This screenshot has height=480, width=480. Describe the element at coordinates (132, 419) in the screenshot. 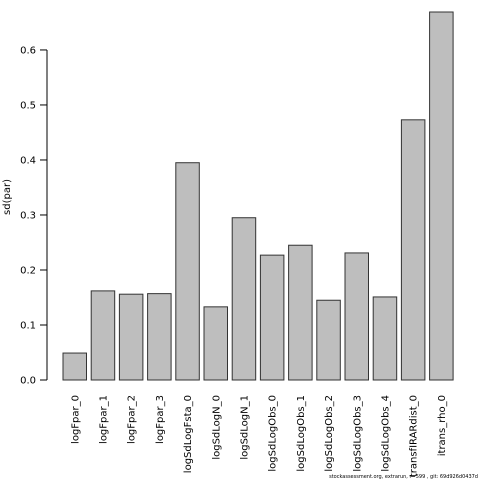

I see `x-tick-label: logFpar_2` at that location.